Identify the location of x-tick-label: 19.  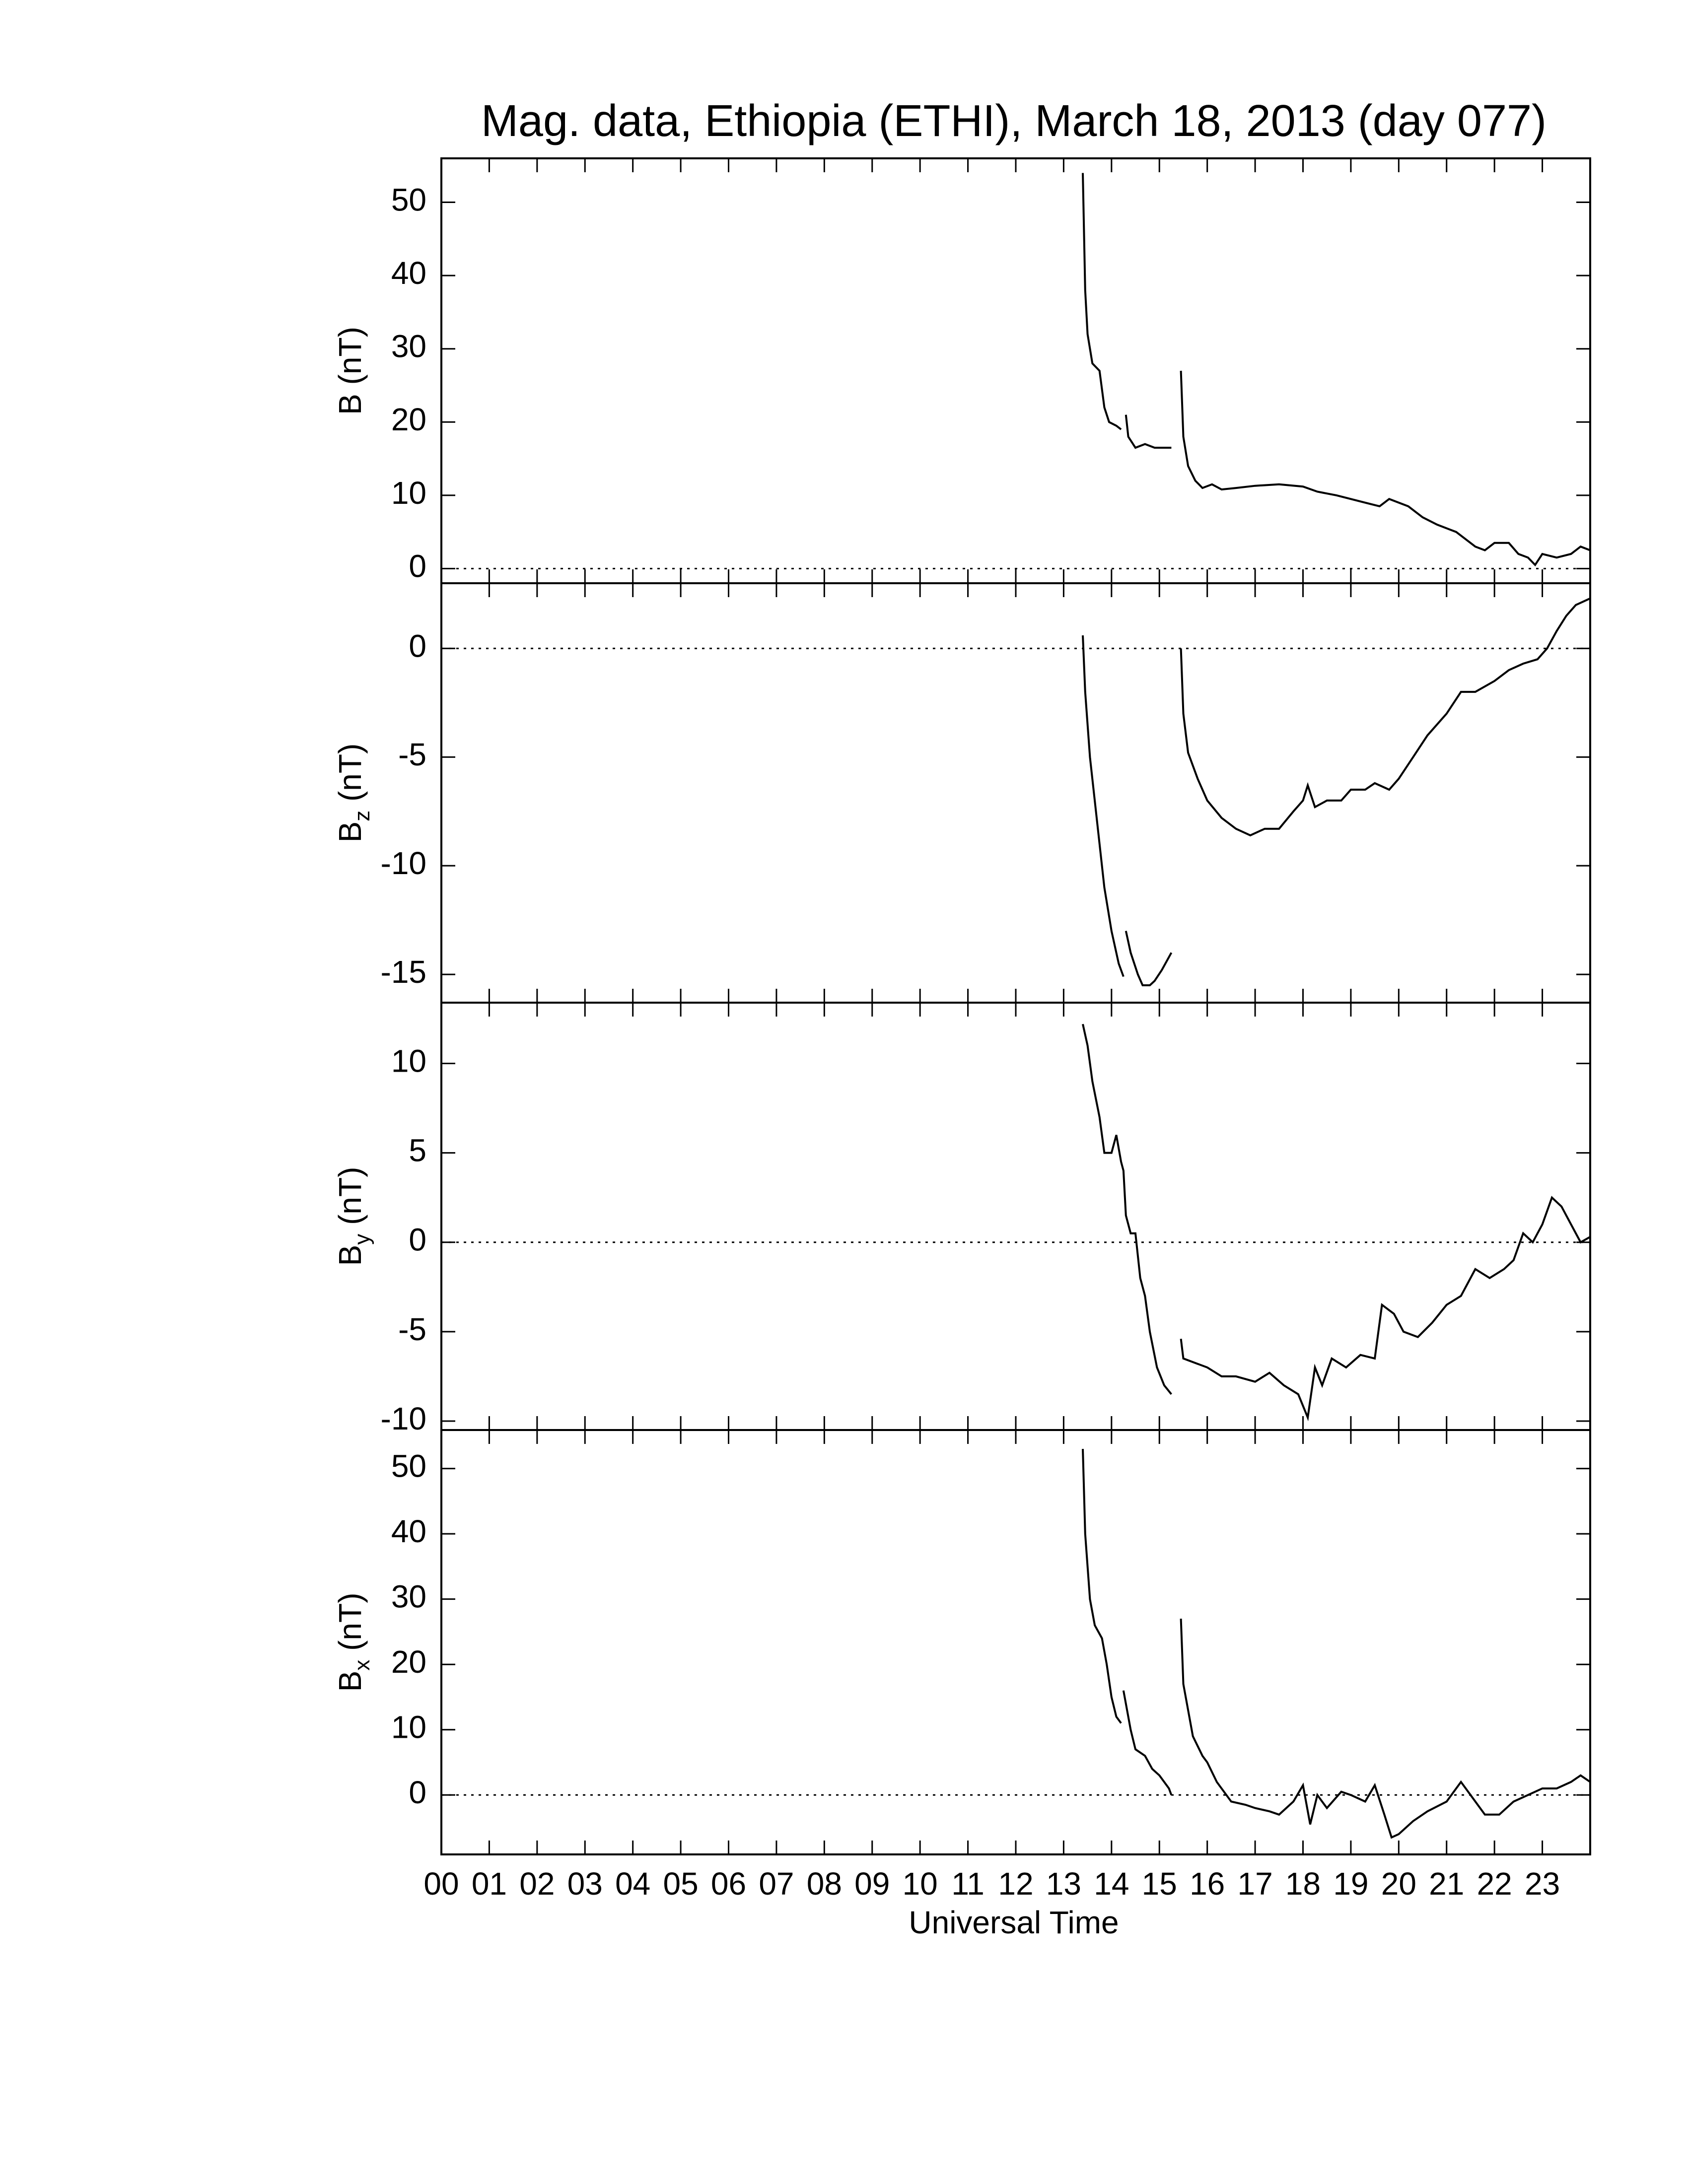
(1350, 1884).